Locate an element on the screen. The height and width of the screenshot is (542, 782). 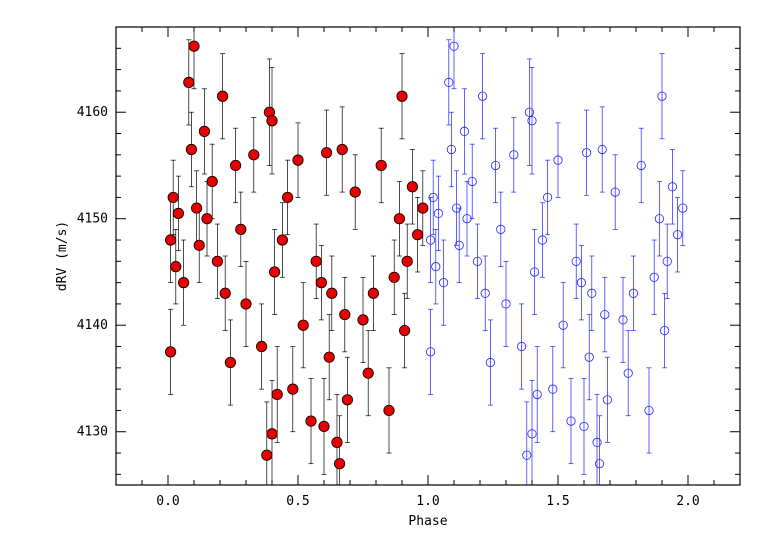
y-tick-label: 4150 is located at coordinates (92, 219).